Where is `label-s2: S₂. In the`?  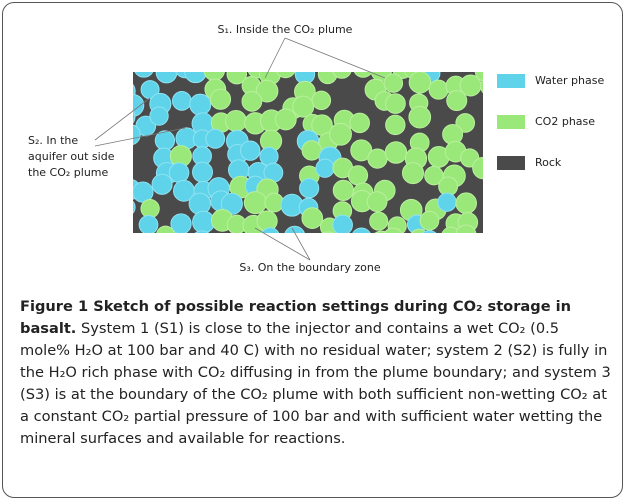
label-s2: S₂. In the is located at coordinates (53, 140).